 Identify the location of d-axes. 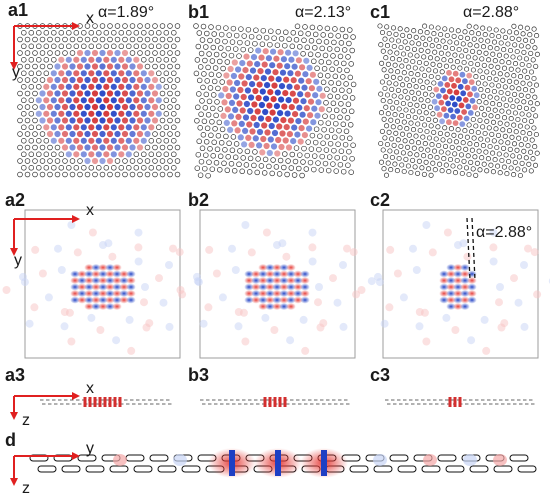
(45, 469).